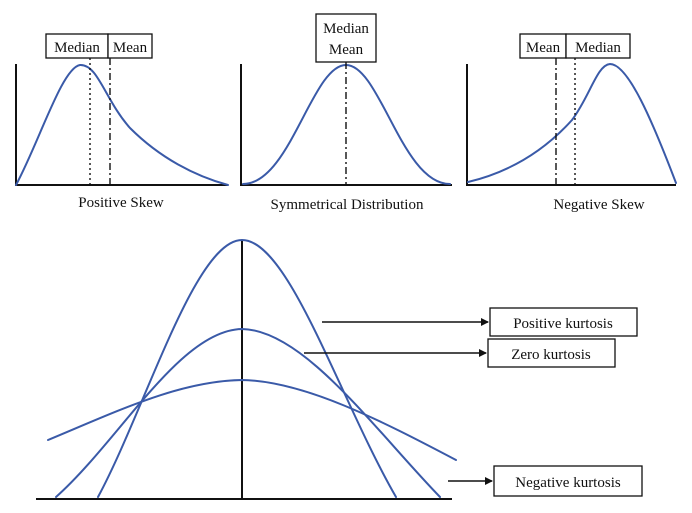 The image size is (692, 513). What do you see at coordinates (252, 420) in the screenshot?
I see `negative-kurtosis-curve` at bounding box center [252, 420].